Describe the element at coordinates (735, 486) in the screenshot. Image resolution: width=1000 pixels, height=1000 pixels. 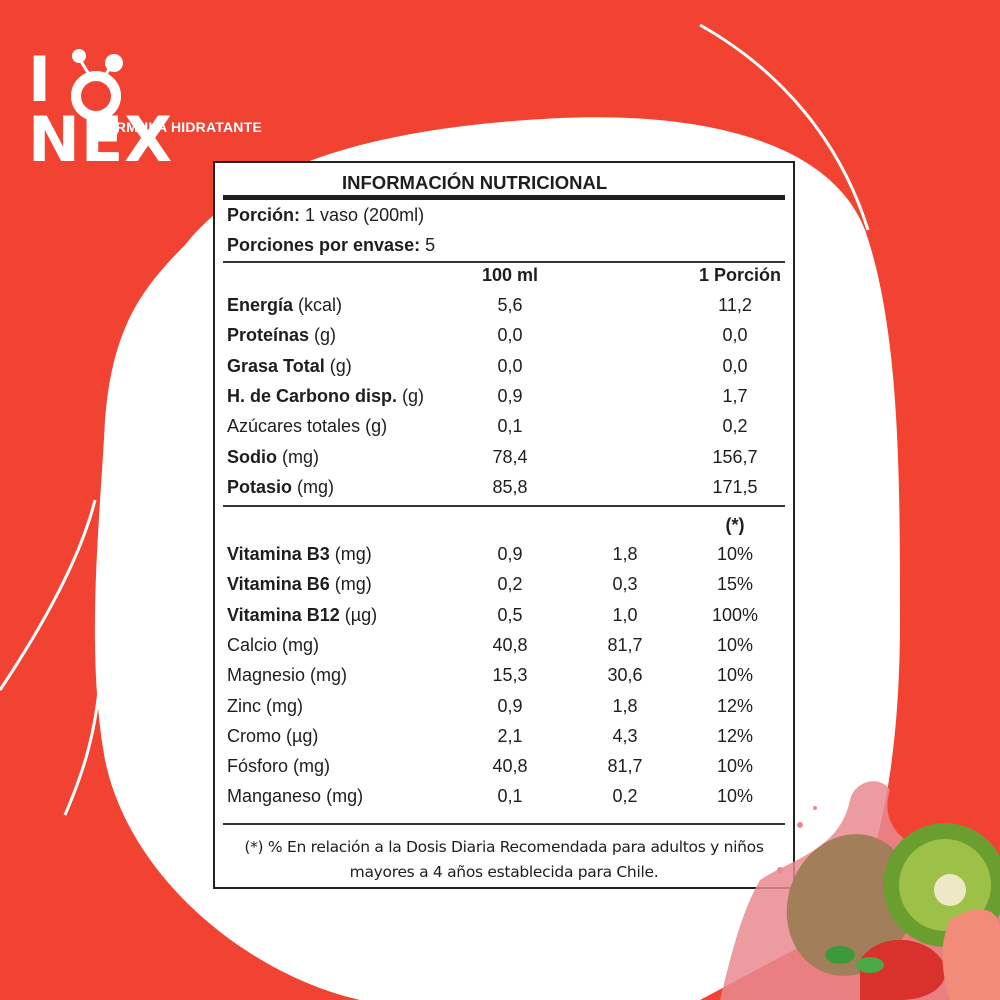
I see `value-per-portion: 171,5` at that location.